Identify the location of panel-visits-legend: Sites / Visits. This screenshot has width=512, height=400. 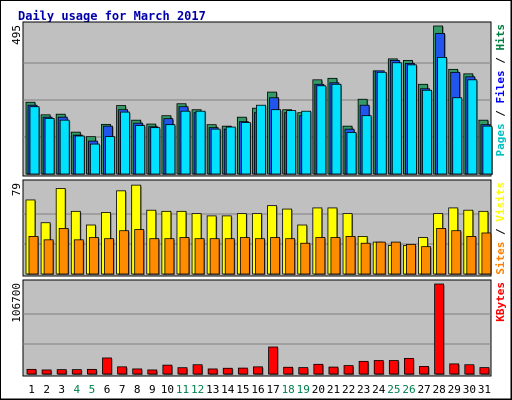
(500, 228).